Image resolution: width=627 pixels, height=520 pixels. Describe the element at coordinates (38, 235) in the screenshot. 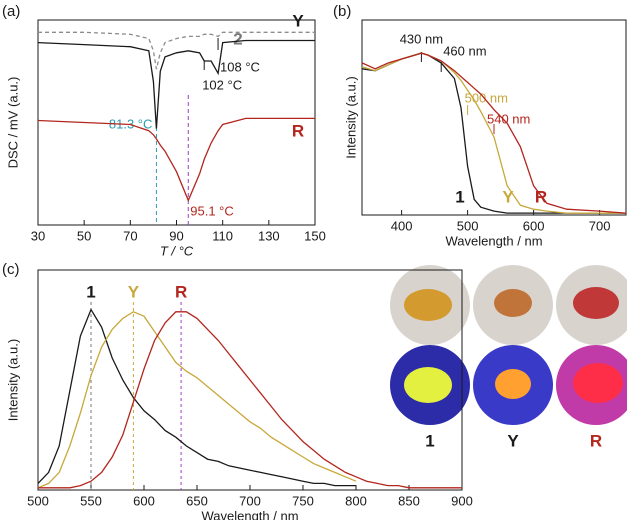

I see `x-tick-label: 30` at that location.